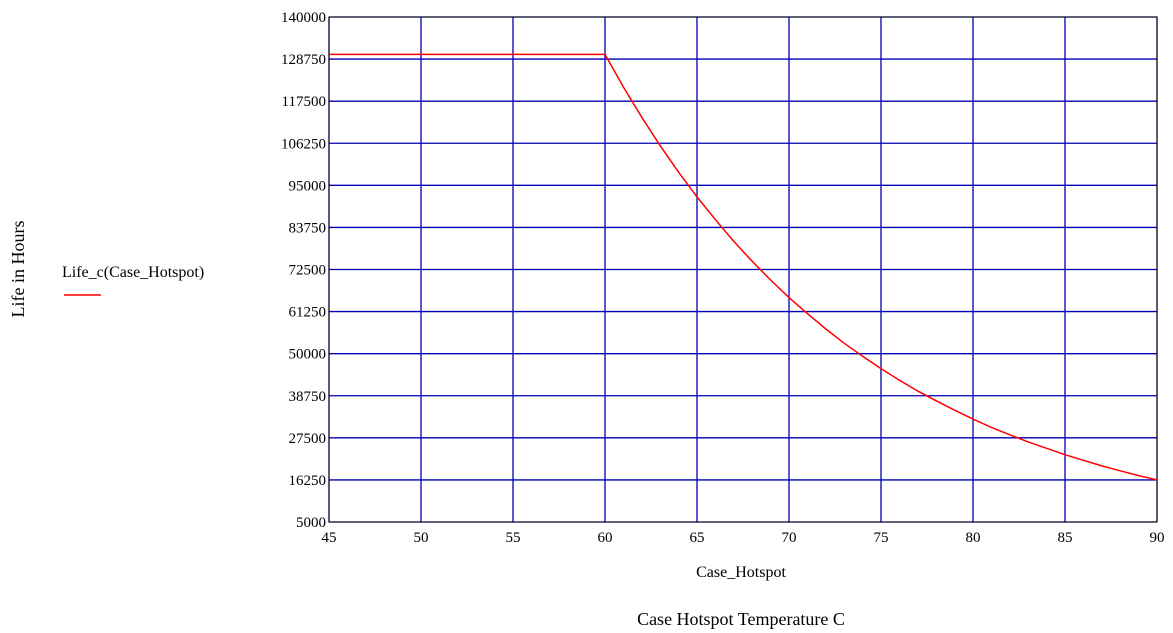  What do you see at coordinates (133, 272) in the screenshot?
I see `legend-label: Life_c(Case_Hotspot)` at bounding box center [133, 272].